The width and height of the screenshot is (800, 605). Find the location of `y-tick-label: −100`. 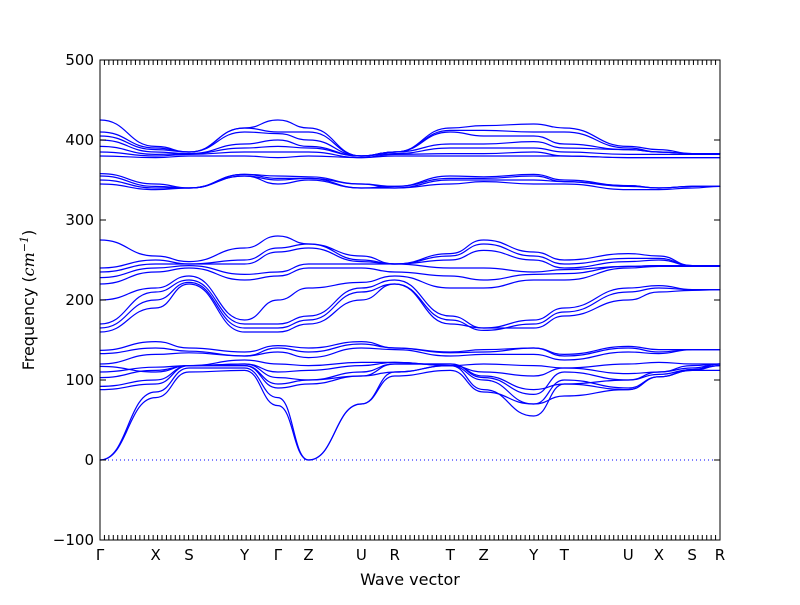

y-tick-label: −100 is located at coordinates (73, 540).